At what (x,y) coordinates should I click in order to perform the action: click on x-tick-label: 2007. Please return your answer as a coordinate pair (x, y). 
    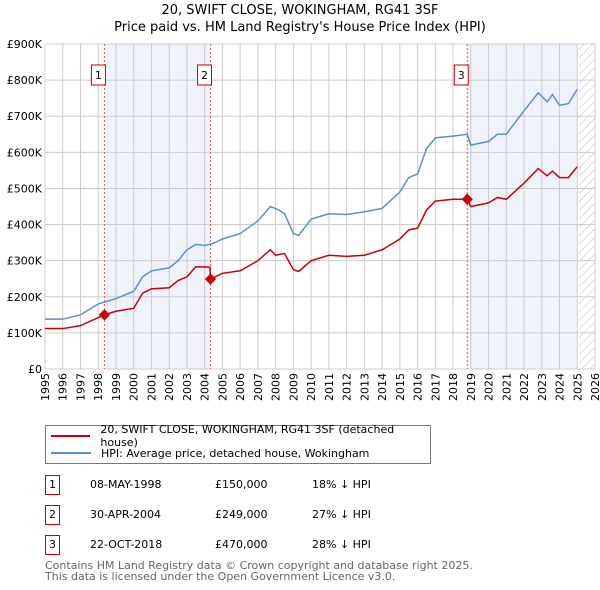
    Looking at the image, I should click on (258, 387).